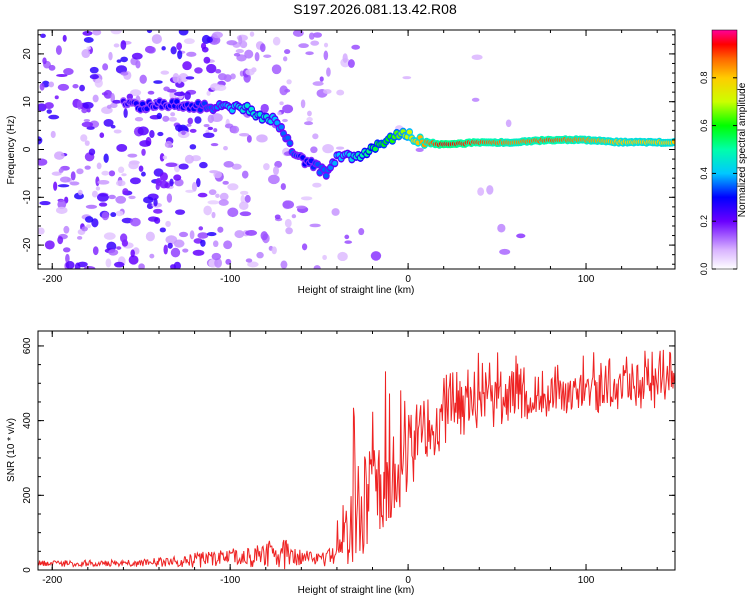 The height and width of the screenshot is (600, 750). Describe the element at coordinates (586, 580) in the screenshot. I see `x-tick-label: 100` at that location.